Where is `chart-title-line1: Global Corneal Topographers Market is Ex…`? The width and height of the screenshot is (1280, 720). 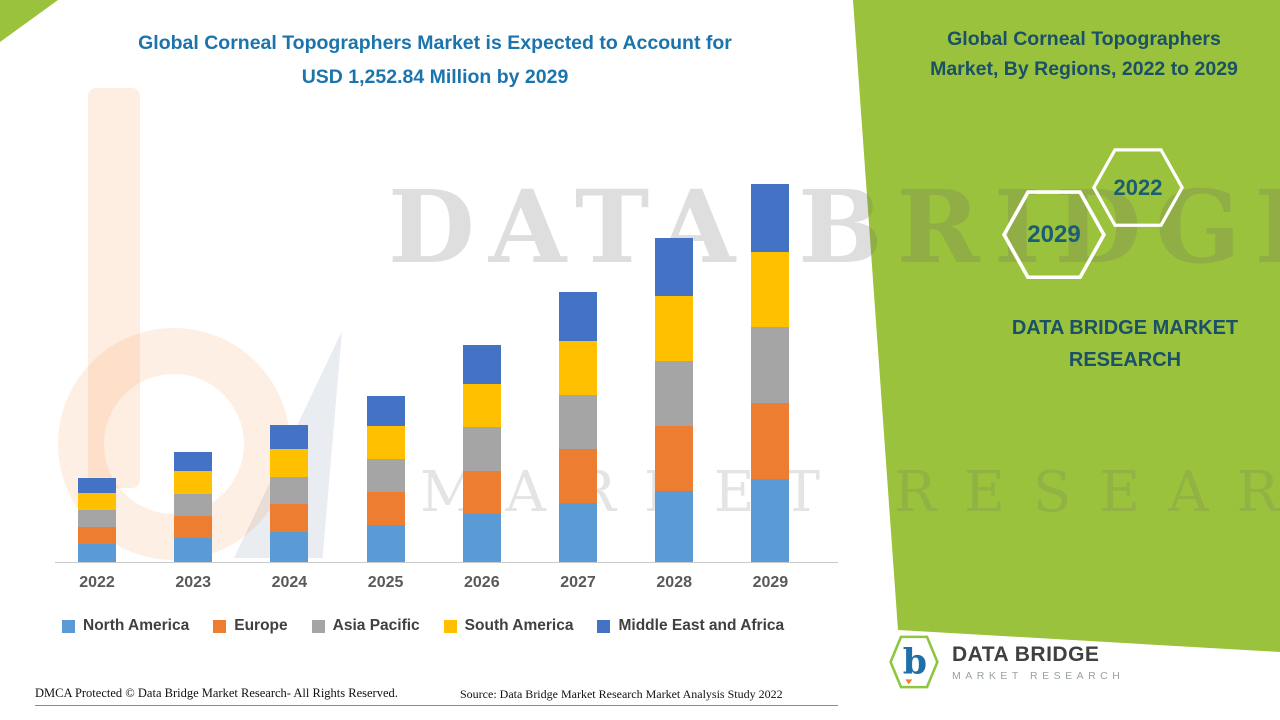
chart-title-line1: Global Corneal Topographers Market is Ex… is located at coordinates (435, 43).